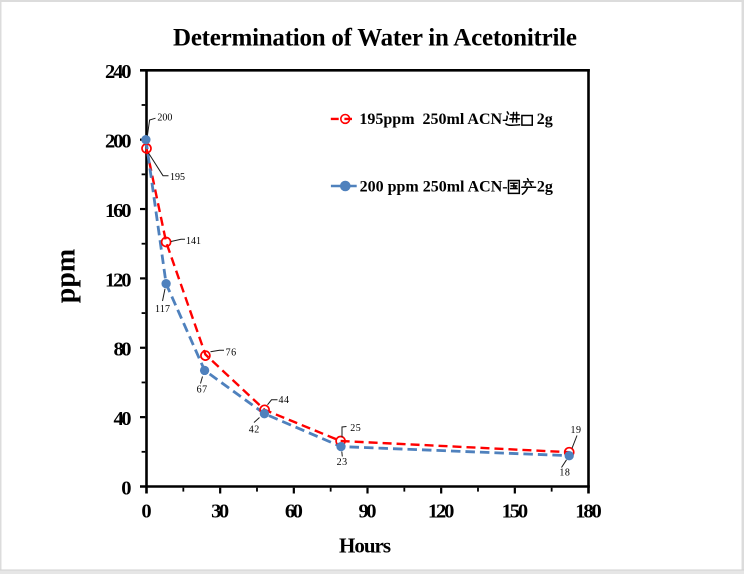 The width and height of the screenshot is (744, 574). I want to click on svg-text:Determination of Water in Acet: Determination of Water in Acetonitrile, so click(375, 37).